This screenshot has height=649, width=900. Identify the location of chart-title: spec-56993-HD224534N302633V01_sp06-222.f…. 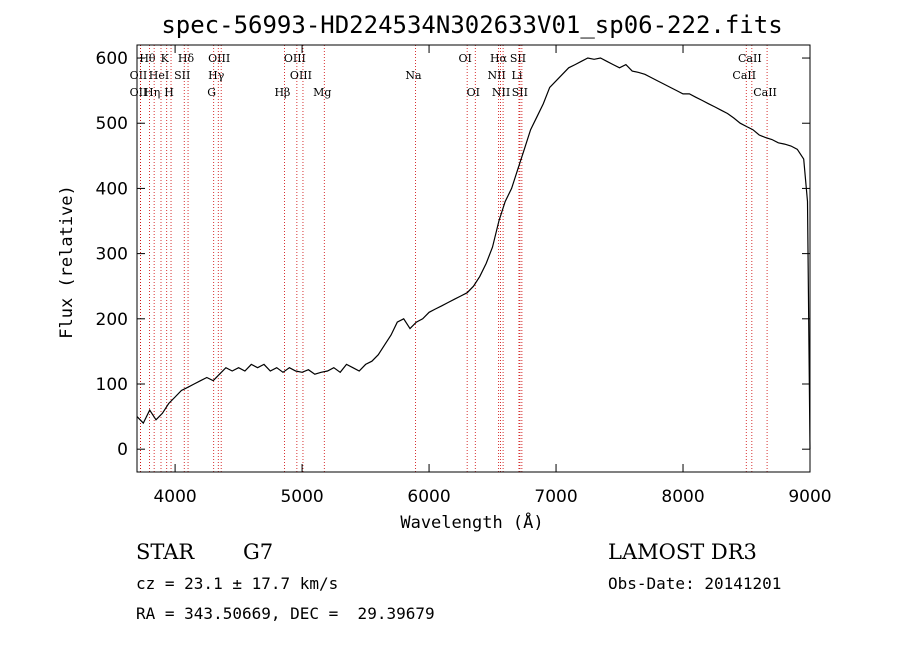
(471, 25).